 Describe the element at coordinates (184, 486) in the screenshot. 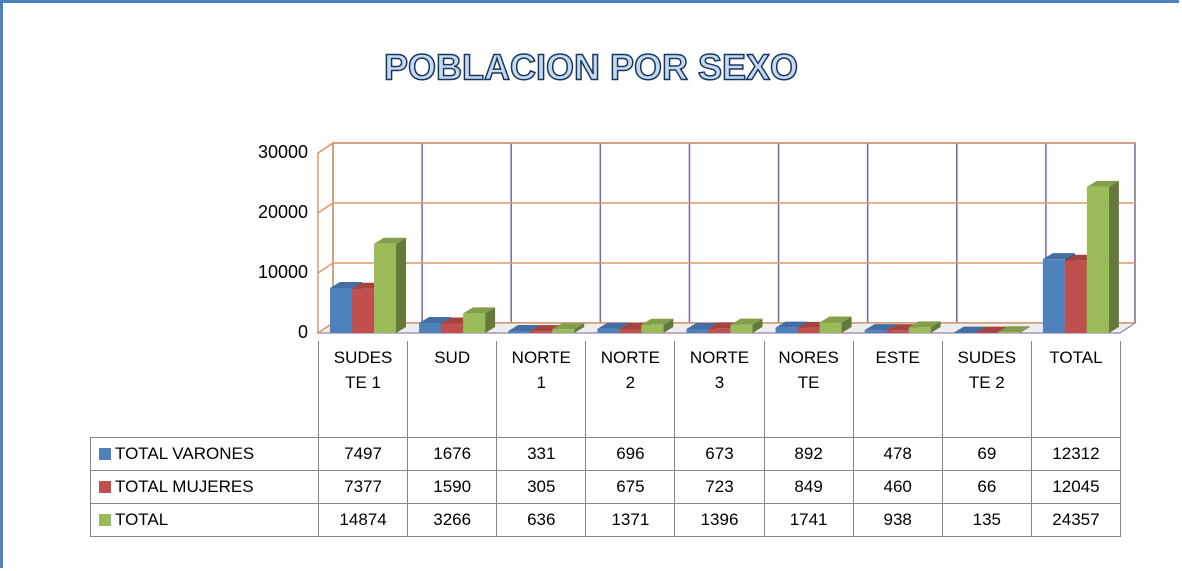

I see `legend-label: TOTAL MUJERES` at that location.